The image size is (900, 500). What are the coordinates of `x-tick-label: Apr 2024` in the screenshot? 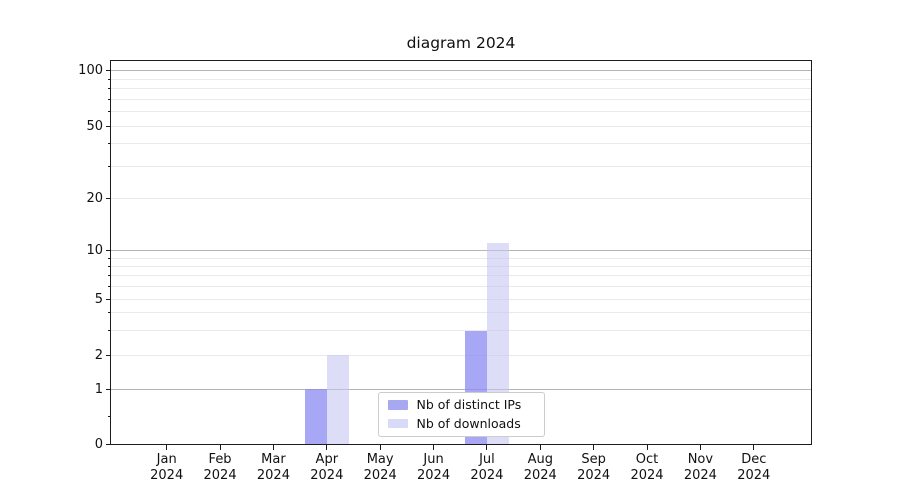 It's located at (327, 468).